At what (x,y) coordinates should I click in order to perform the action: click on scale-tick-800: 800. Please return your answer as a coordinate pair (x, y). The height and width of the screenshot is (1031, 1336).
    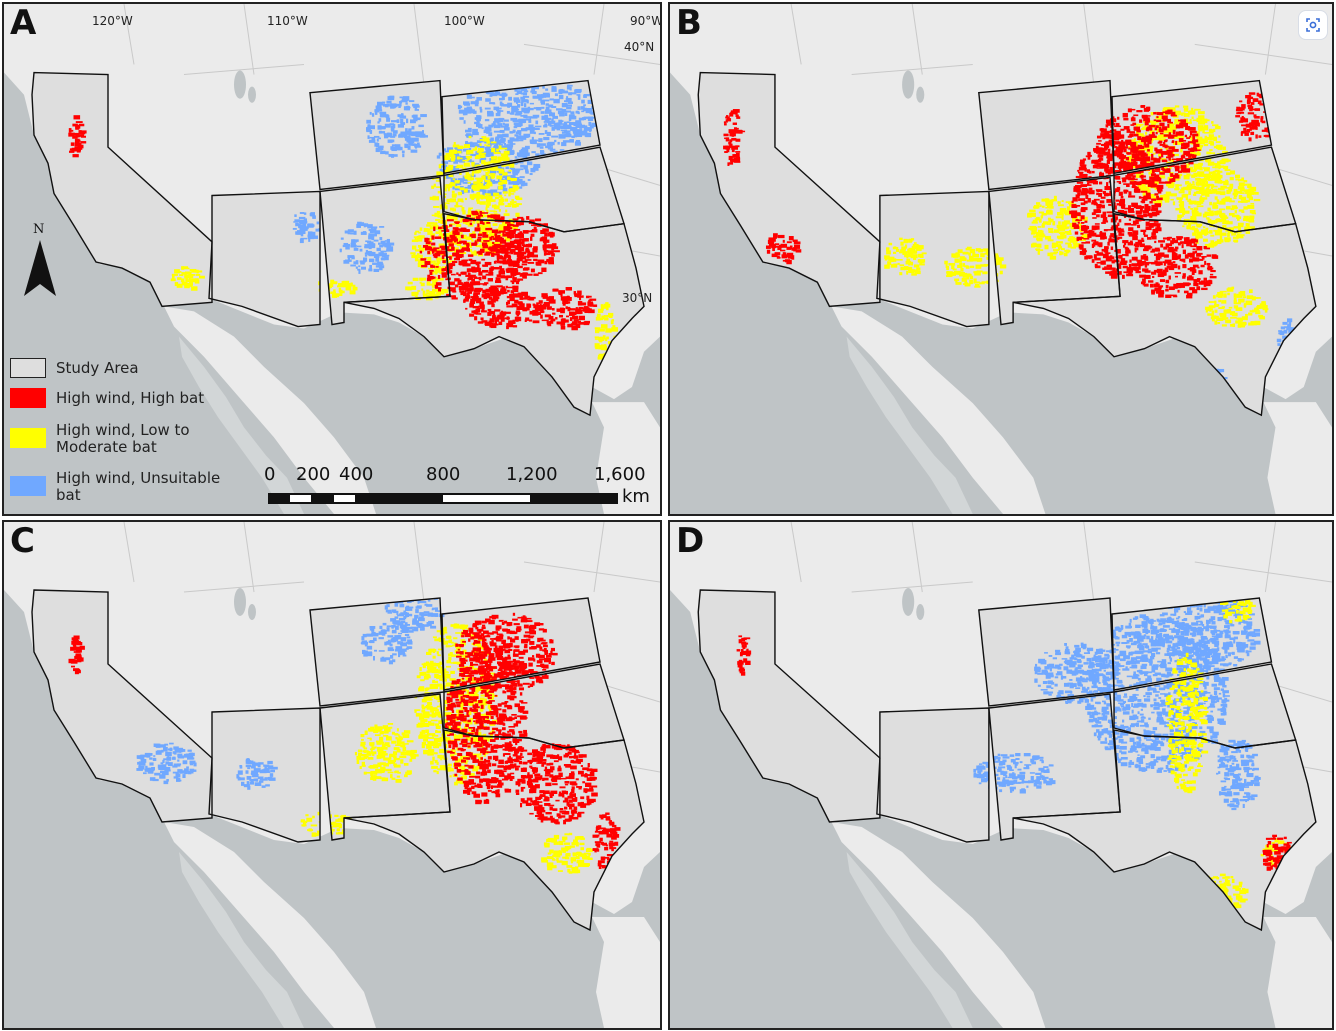
    Looking at the image, I should click on (443, 474).